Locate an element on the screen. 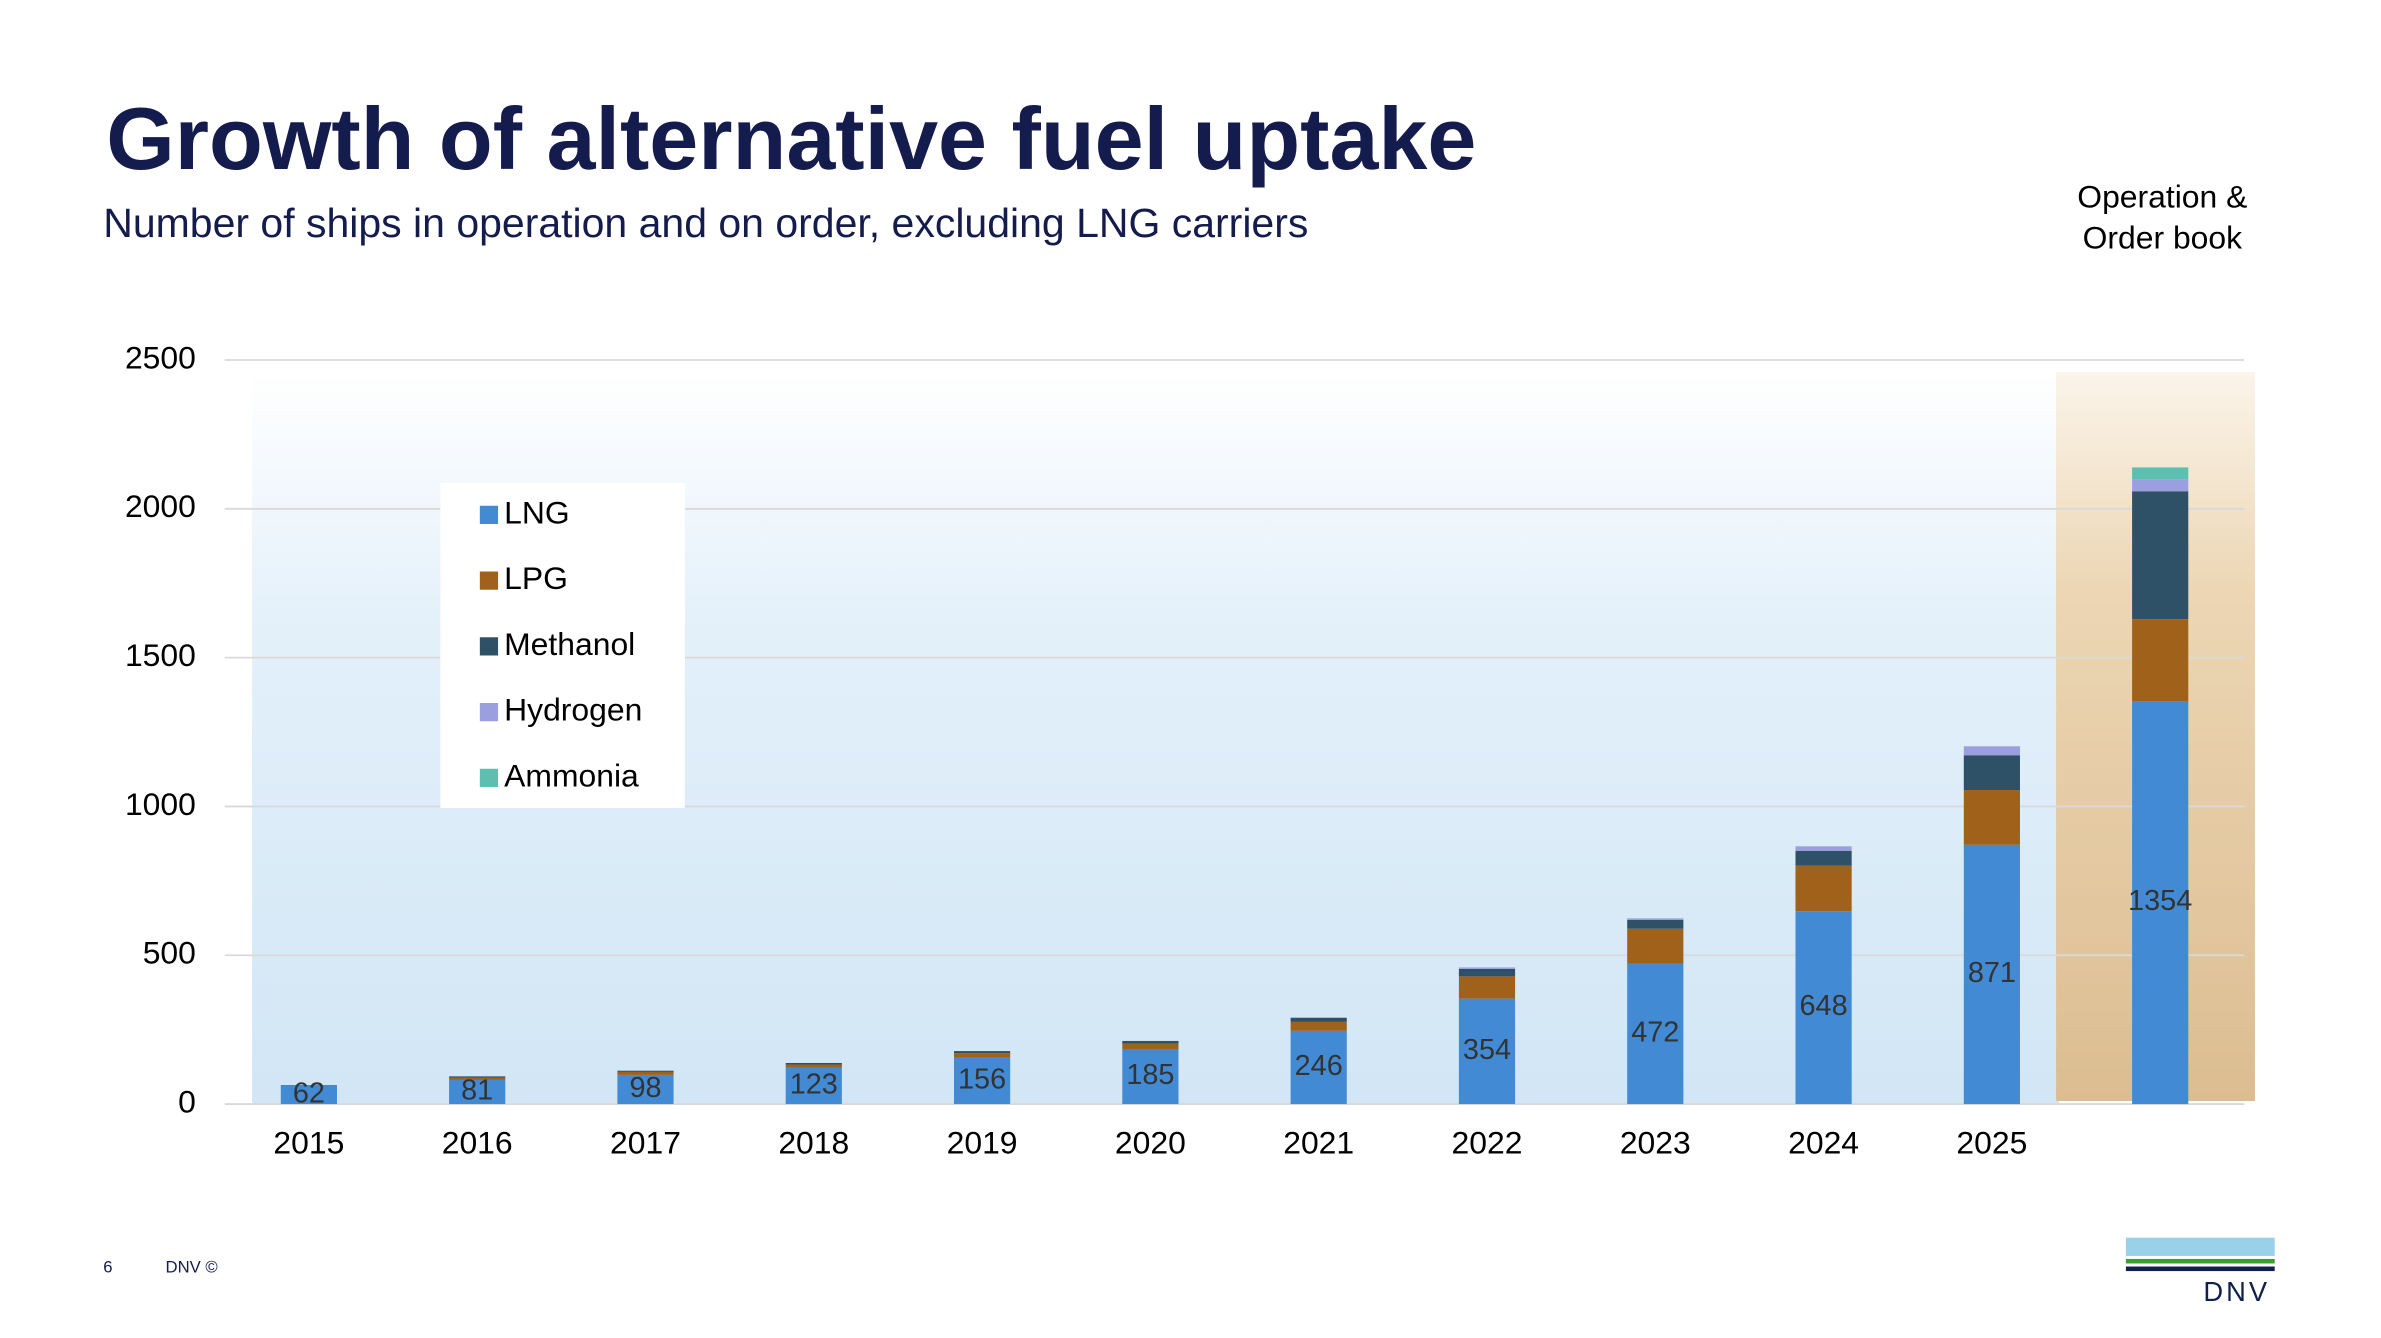 This screenshot has width=2381, height=1338. data-label: 98 is located at coordinates (645, 1088).